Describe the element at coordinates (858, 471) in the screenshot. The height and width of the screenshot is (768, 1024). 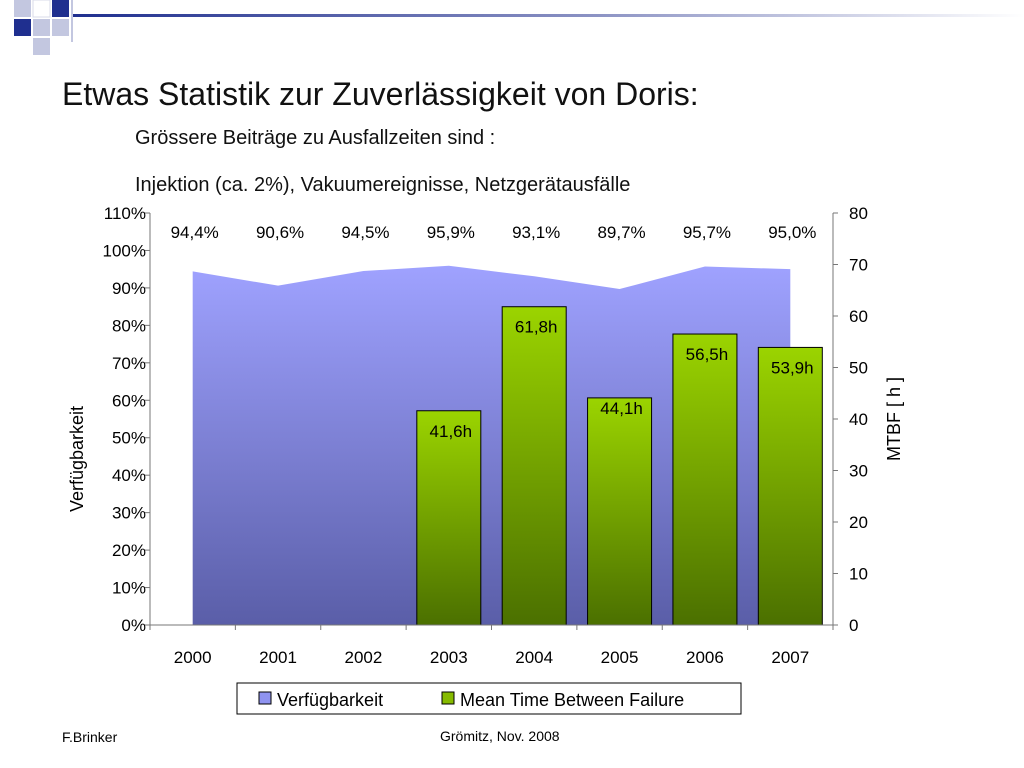
I see `y-right-tick-label: 30` at that location.